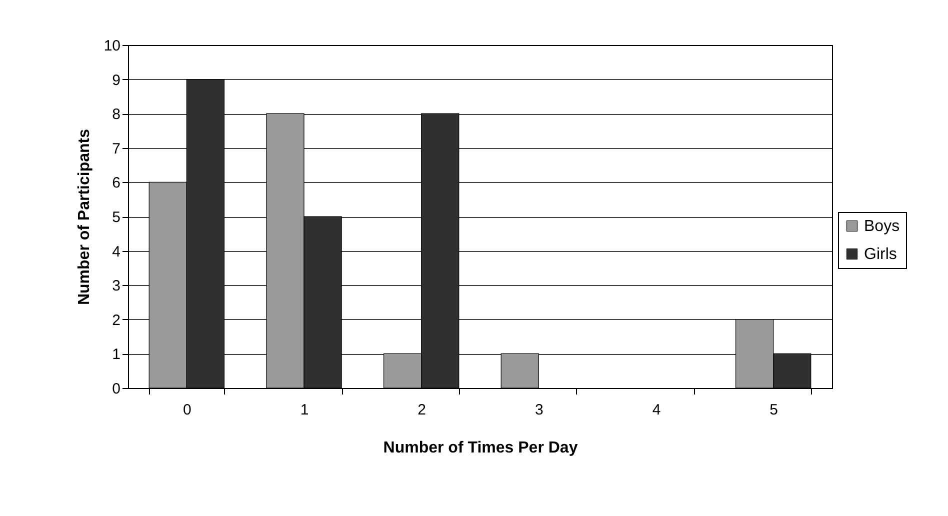  What do you see at coordinates (116, 355) in the screenshot?
I see `y-tick-label: 1` at bounding box center [116, 355].